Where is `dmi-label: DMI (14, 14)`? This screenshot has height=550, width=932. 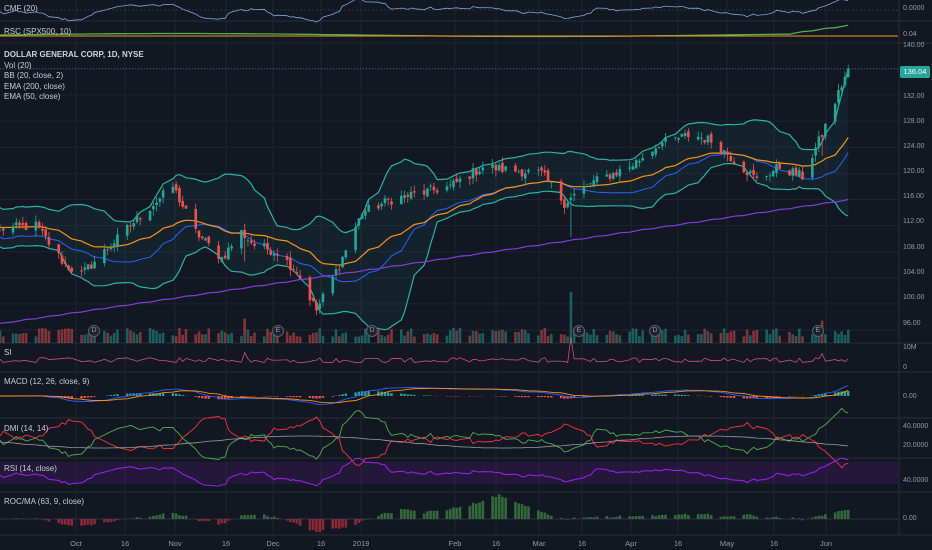
dmi-label: DMI (14, 14) is located at coordinates (26, 428).